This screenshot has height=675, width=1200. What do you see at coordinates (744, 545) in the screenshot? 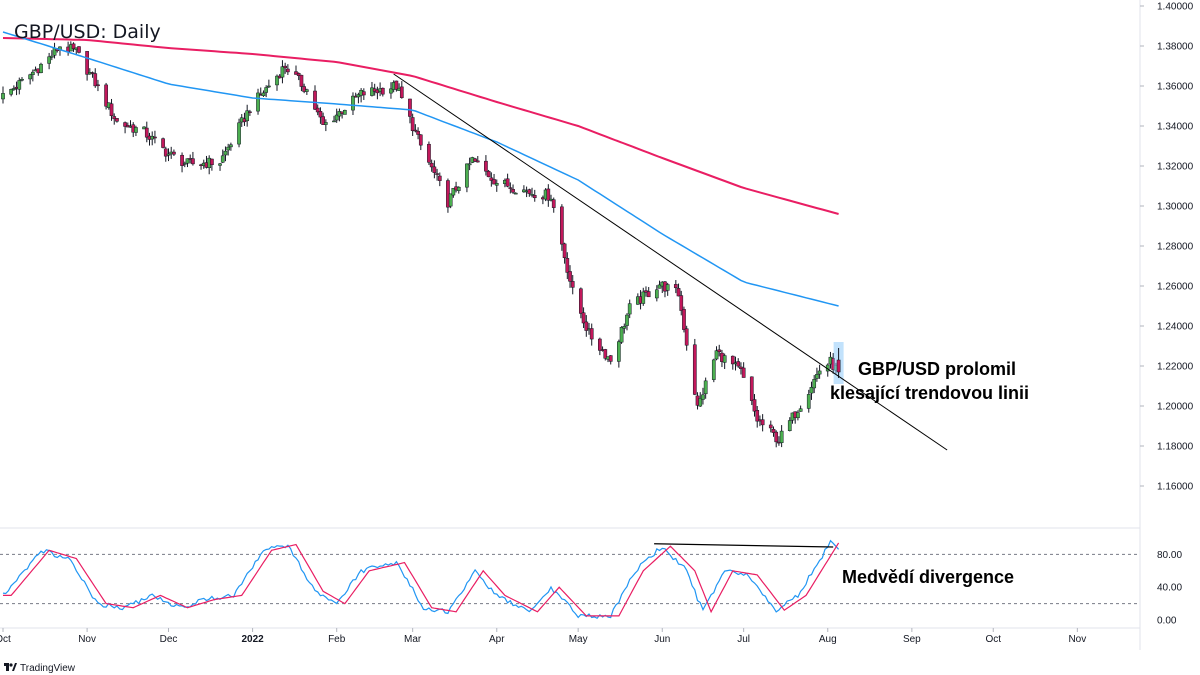
I see `divergence-line` at bounding box center [744, 545].